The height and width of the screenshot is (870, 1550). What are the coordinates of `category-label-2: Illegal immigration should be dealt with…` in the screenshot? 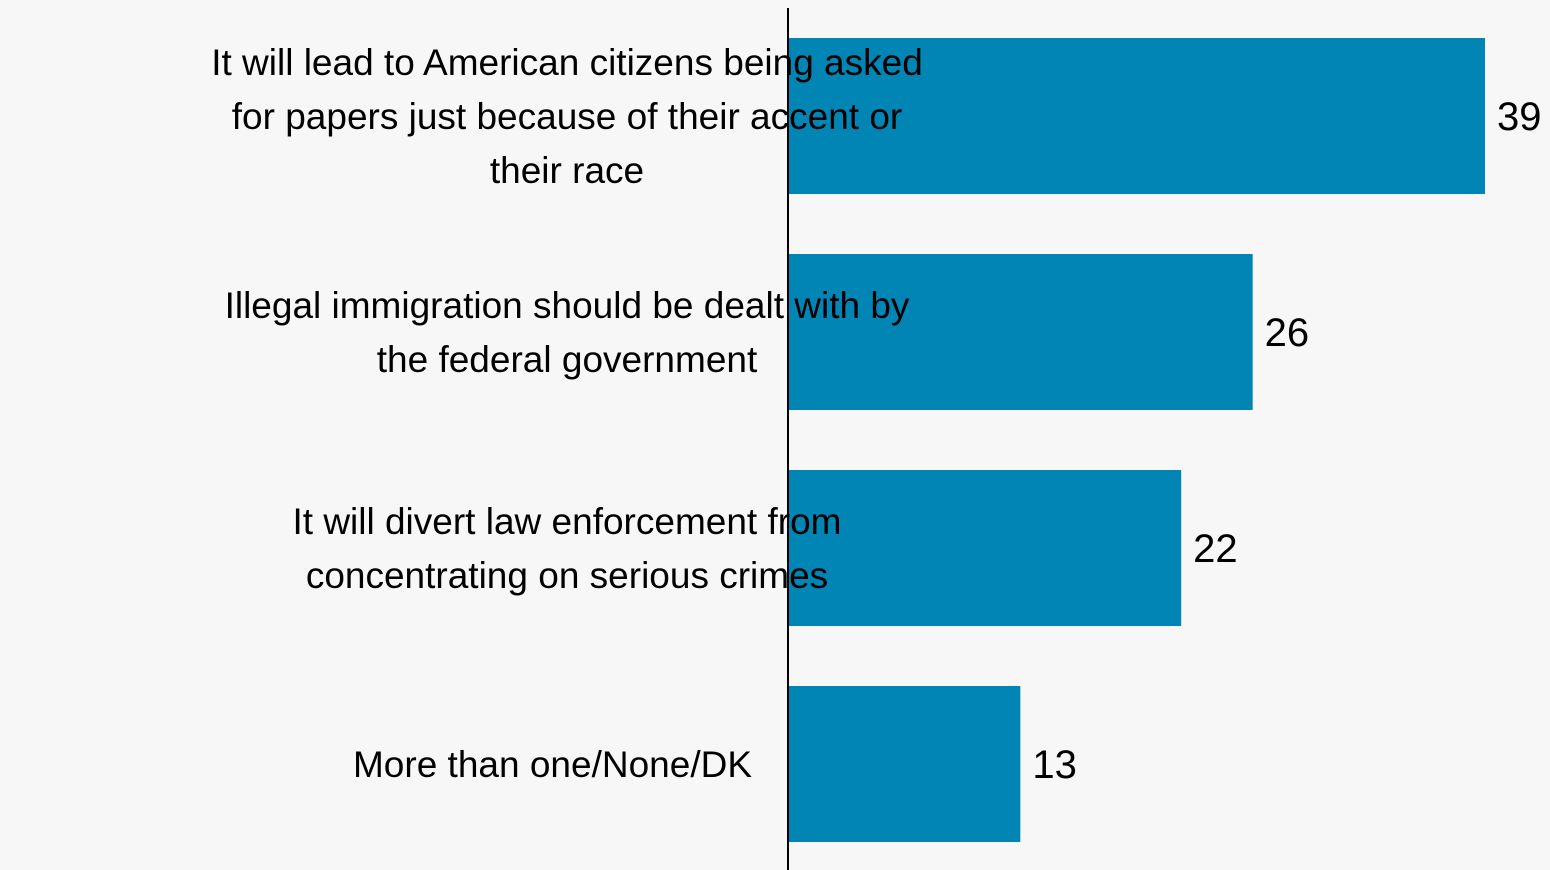 It's located at (567, 332).